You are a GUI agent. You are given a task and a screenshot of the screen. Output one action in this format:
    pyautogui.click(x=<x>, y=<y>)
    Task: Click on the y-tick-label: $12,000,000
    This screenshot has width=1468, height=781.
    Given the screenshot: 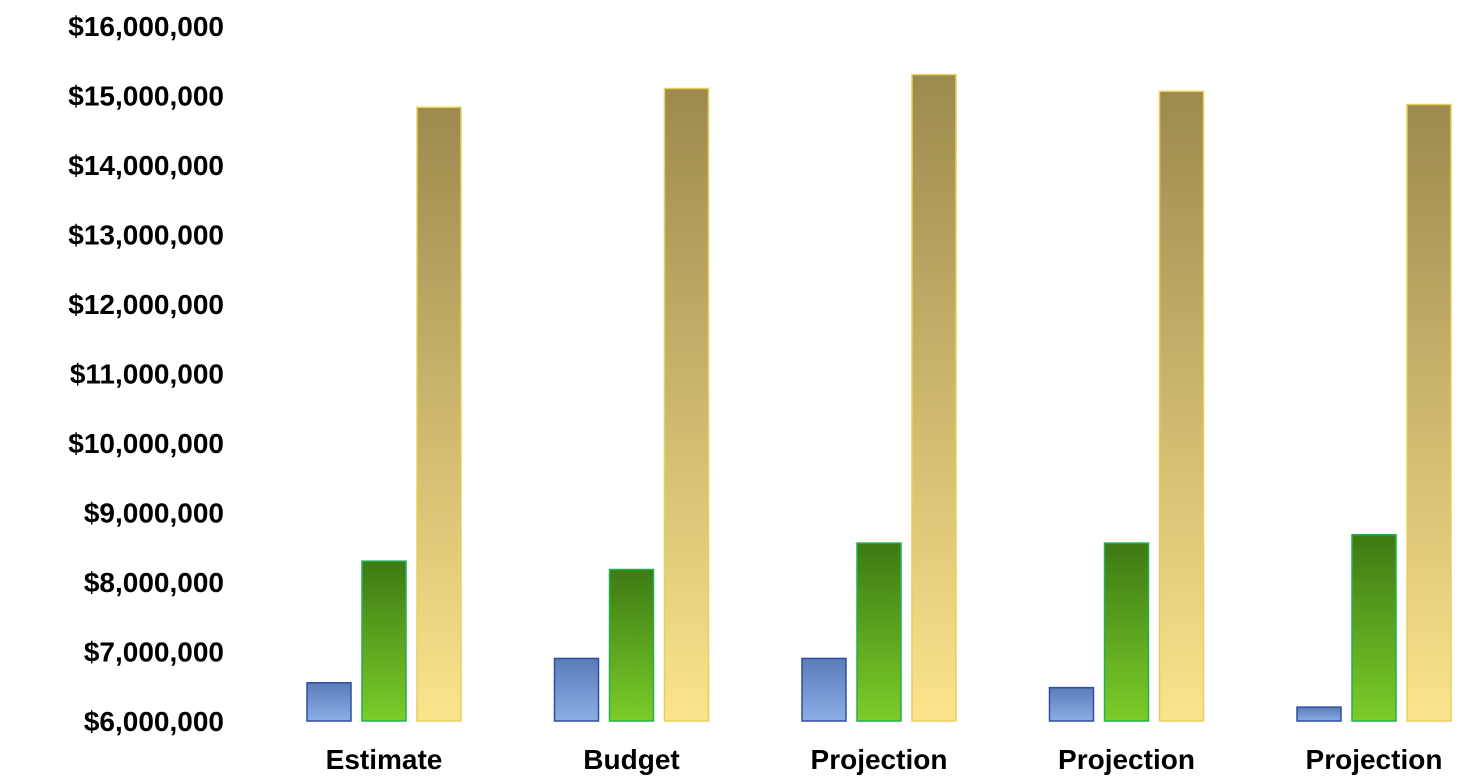 What is the action you would take?
    pyautogui.click(x=146, y=304)
    